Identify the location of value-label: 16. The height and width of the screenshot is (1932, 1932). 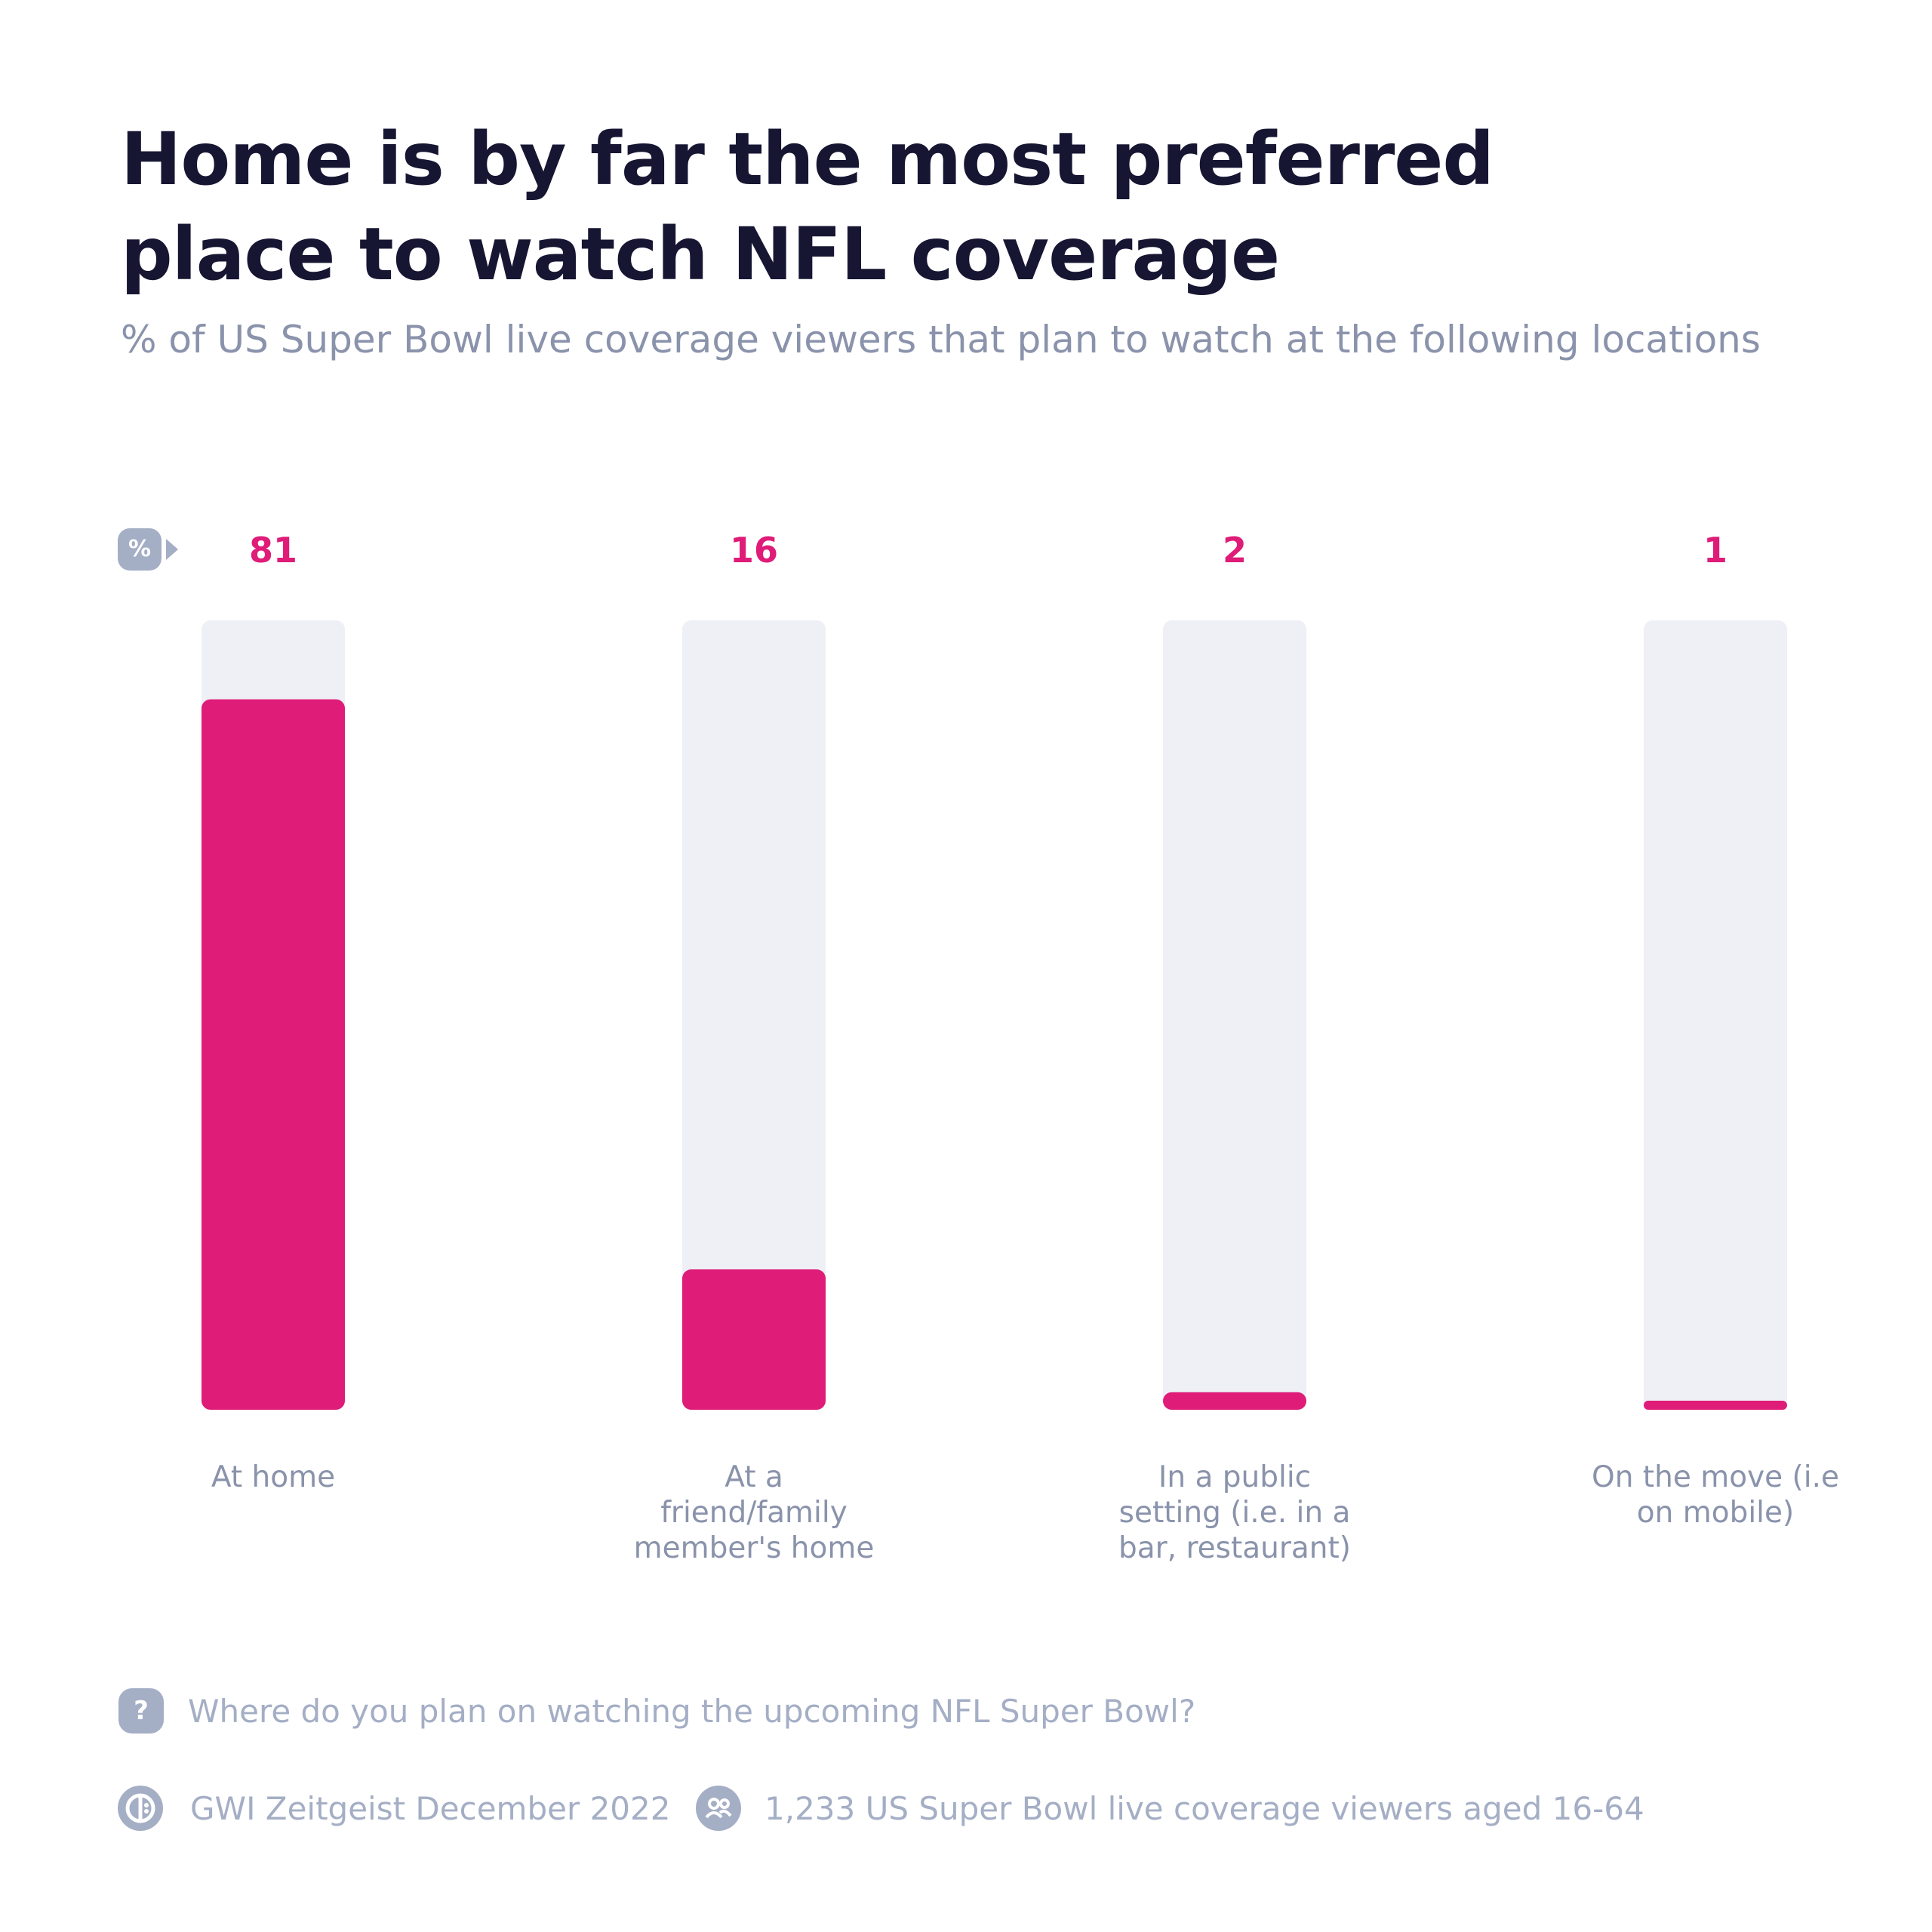
(754, 550).